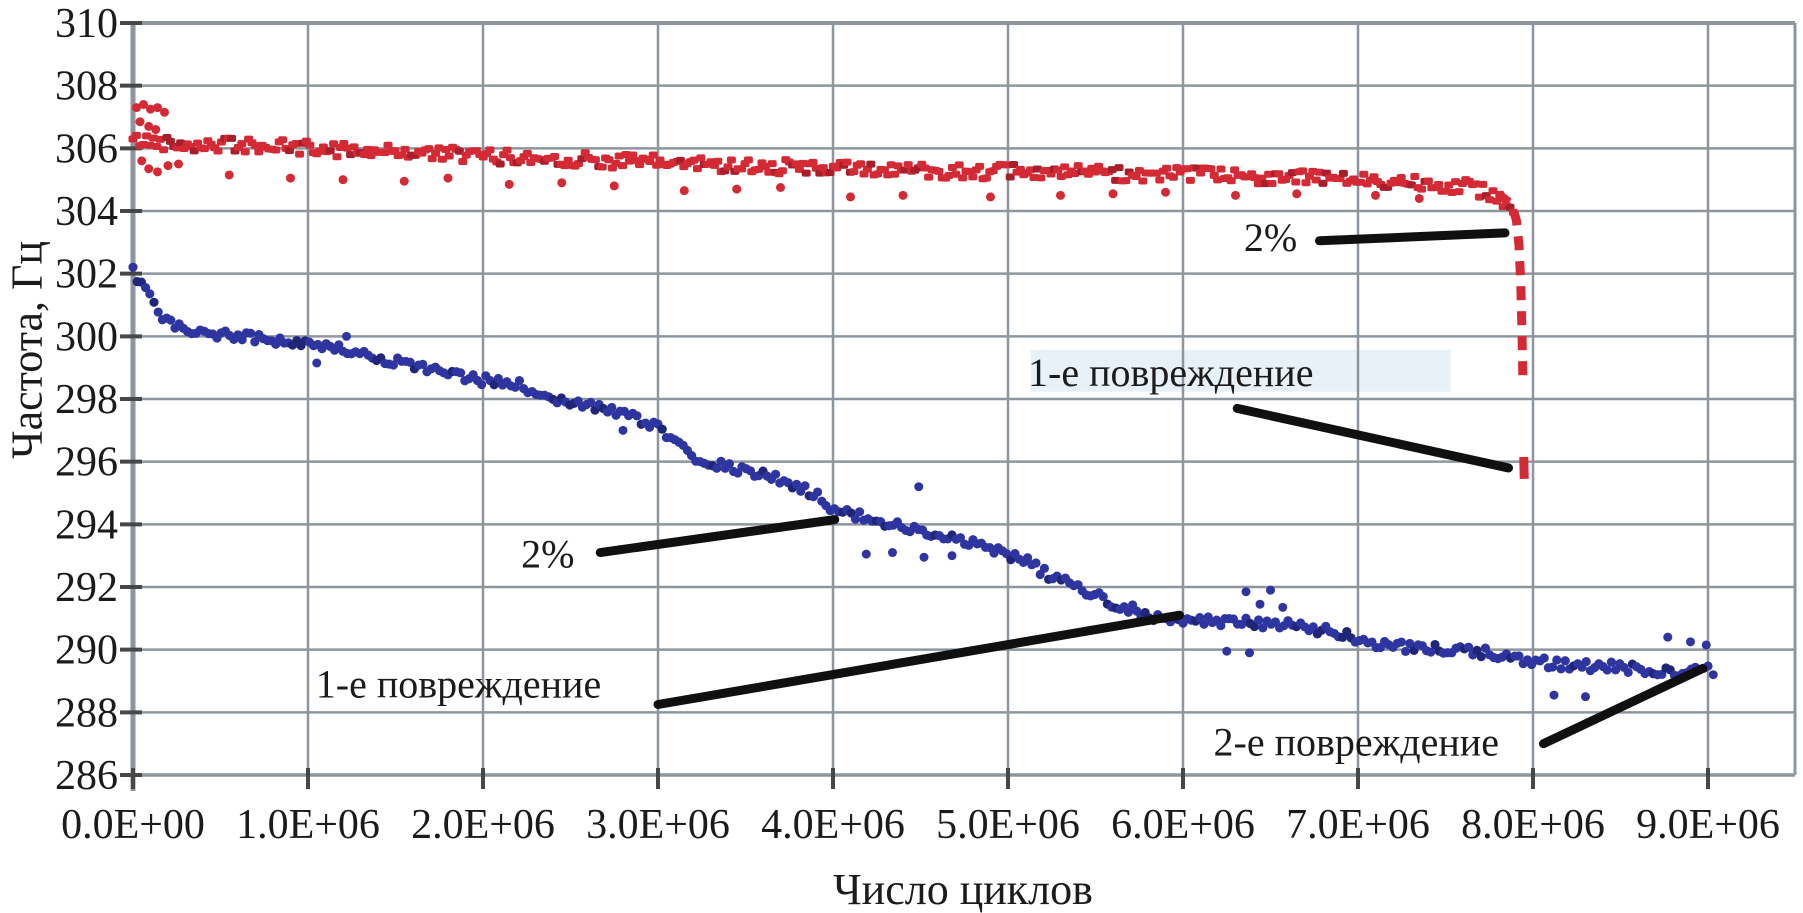 The width and height of the screenshot is (1803, 913). What do you see at coordinates (133, 825) in the screenshot?
I see `x-tick-label: 0.0E+00` at bounding box center [133, 825].